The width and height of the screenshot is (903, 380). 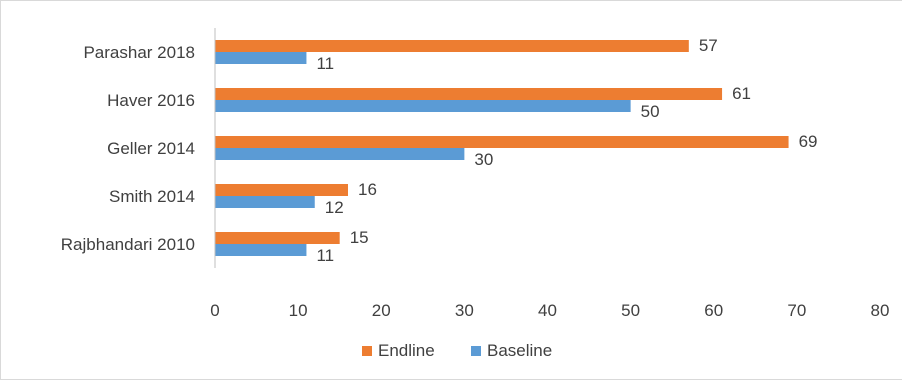 What do you see at coordinates (152, 196) in the screenshot?
I see `category-label: Smith 2014` at bounding box center [152, 196].